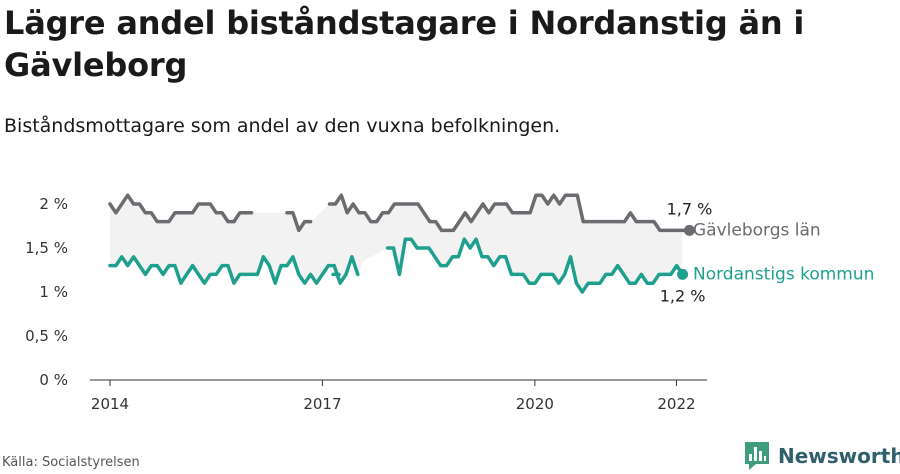 This screenshot has height=474, width=900. What do you see at coordinates (676, 404) in the screenshot?
I see `x-tick-label: 2022` at bounding box center [676, 404].